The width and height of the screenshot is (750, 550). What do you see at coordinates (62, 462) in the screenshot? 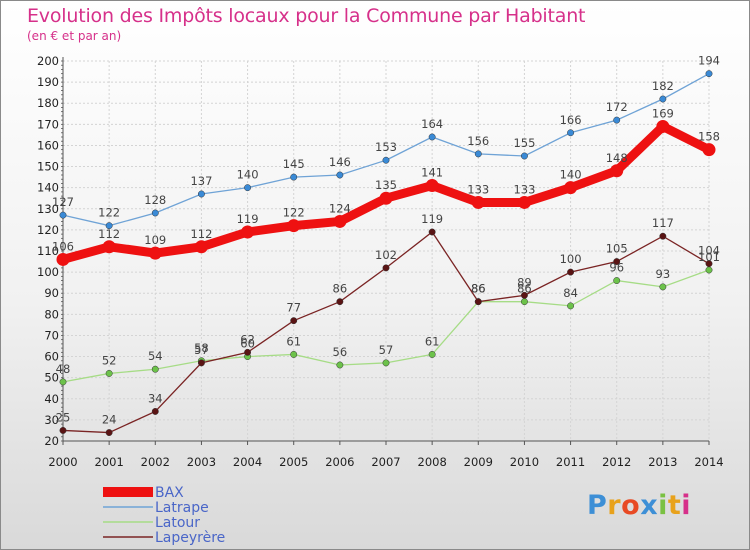
I see `x-tick-label: 2000` at bounding box center [62, 462].